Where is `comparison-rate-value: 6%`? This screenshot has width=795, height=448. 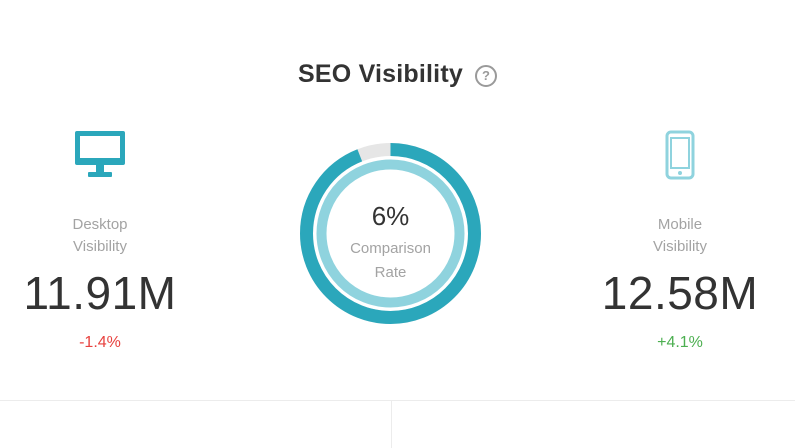
comparison-rate-value: 6% is located at coordinates (390, 216).